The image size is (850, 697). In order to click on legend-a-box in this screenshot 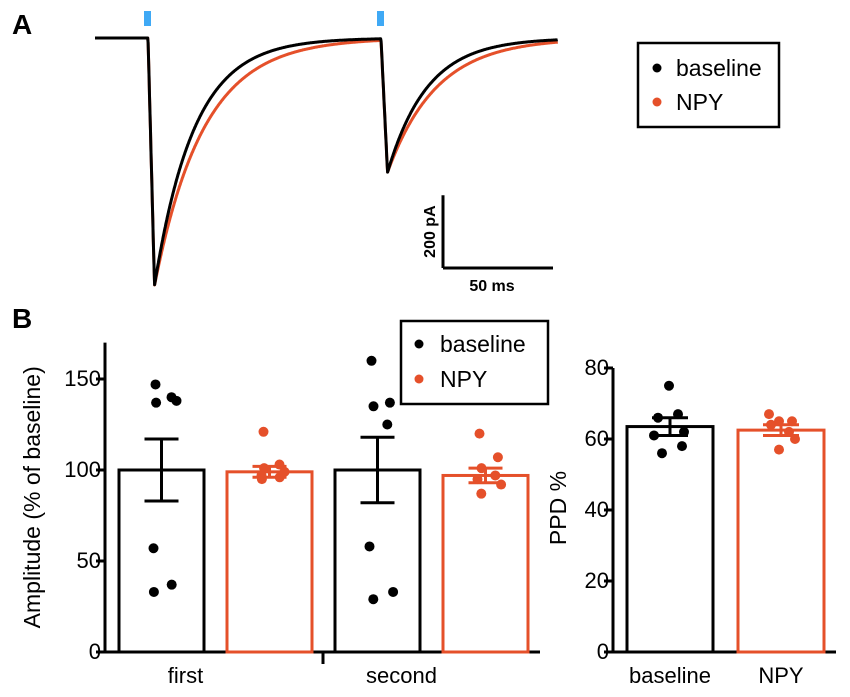, I will do `click(708, 85)`.